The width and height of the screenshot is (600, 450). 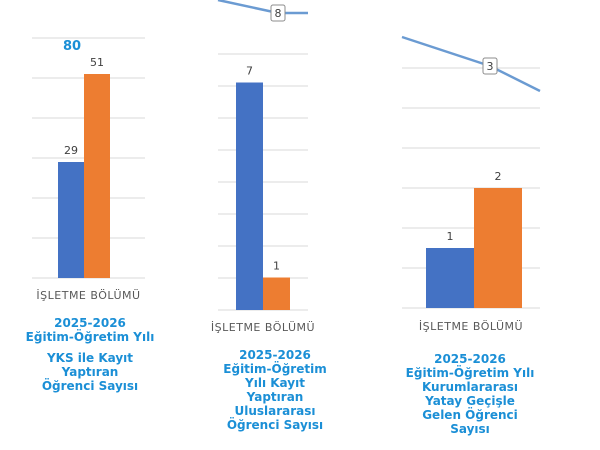 What do you see at coordinates (470, 401) in the screenshot?
I see `chart-title-line: Yatay Geçişle` at bounding box center [470, 401].